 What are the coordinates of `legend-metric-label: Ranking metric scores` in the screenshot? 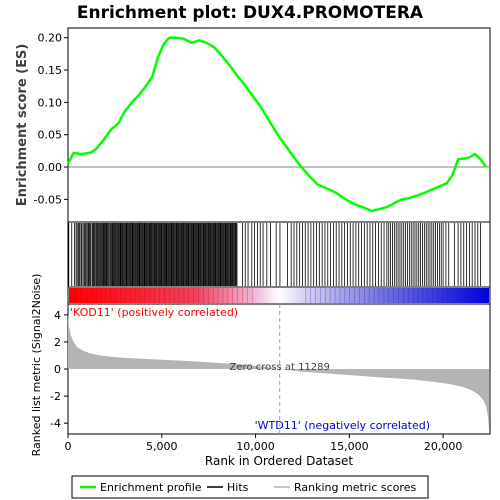 It's located at (355, 487).